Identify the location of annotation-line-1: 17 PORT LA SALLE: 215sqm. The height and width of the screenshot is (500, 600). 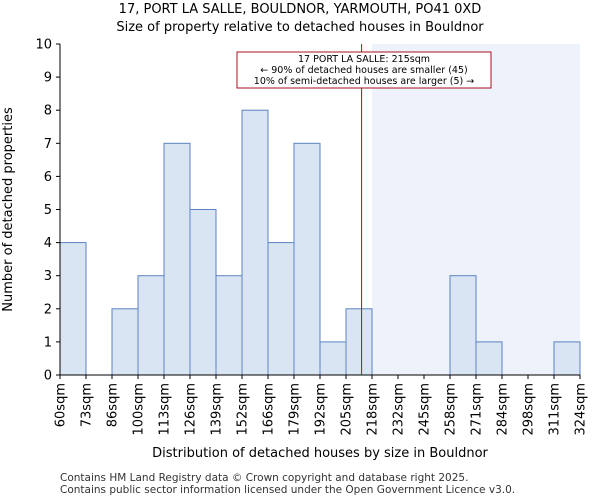
(364, 59).